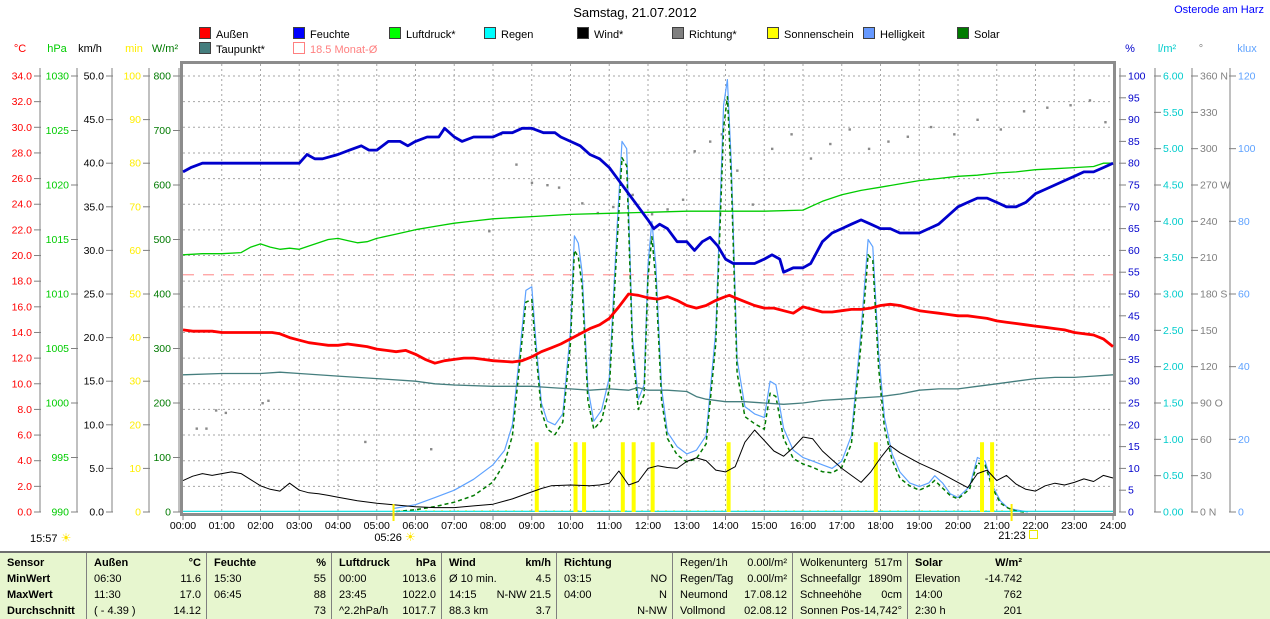  Describe the element at coordinates (135, 382) in the screenshot. I see `axis-tick-label: 30` at that location.